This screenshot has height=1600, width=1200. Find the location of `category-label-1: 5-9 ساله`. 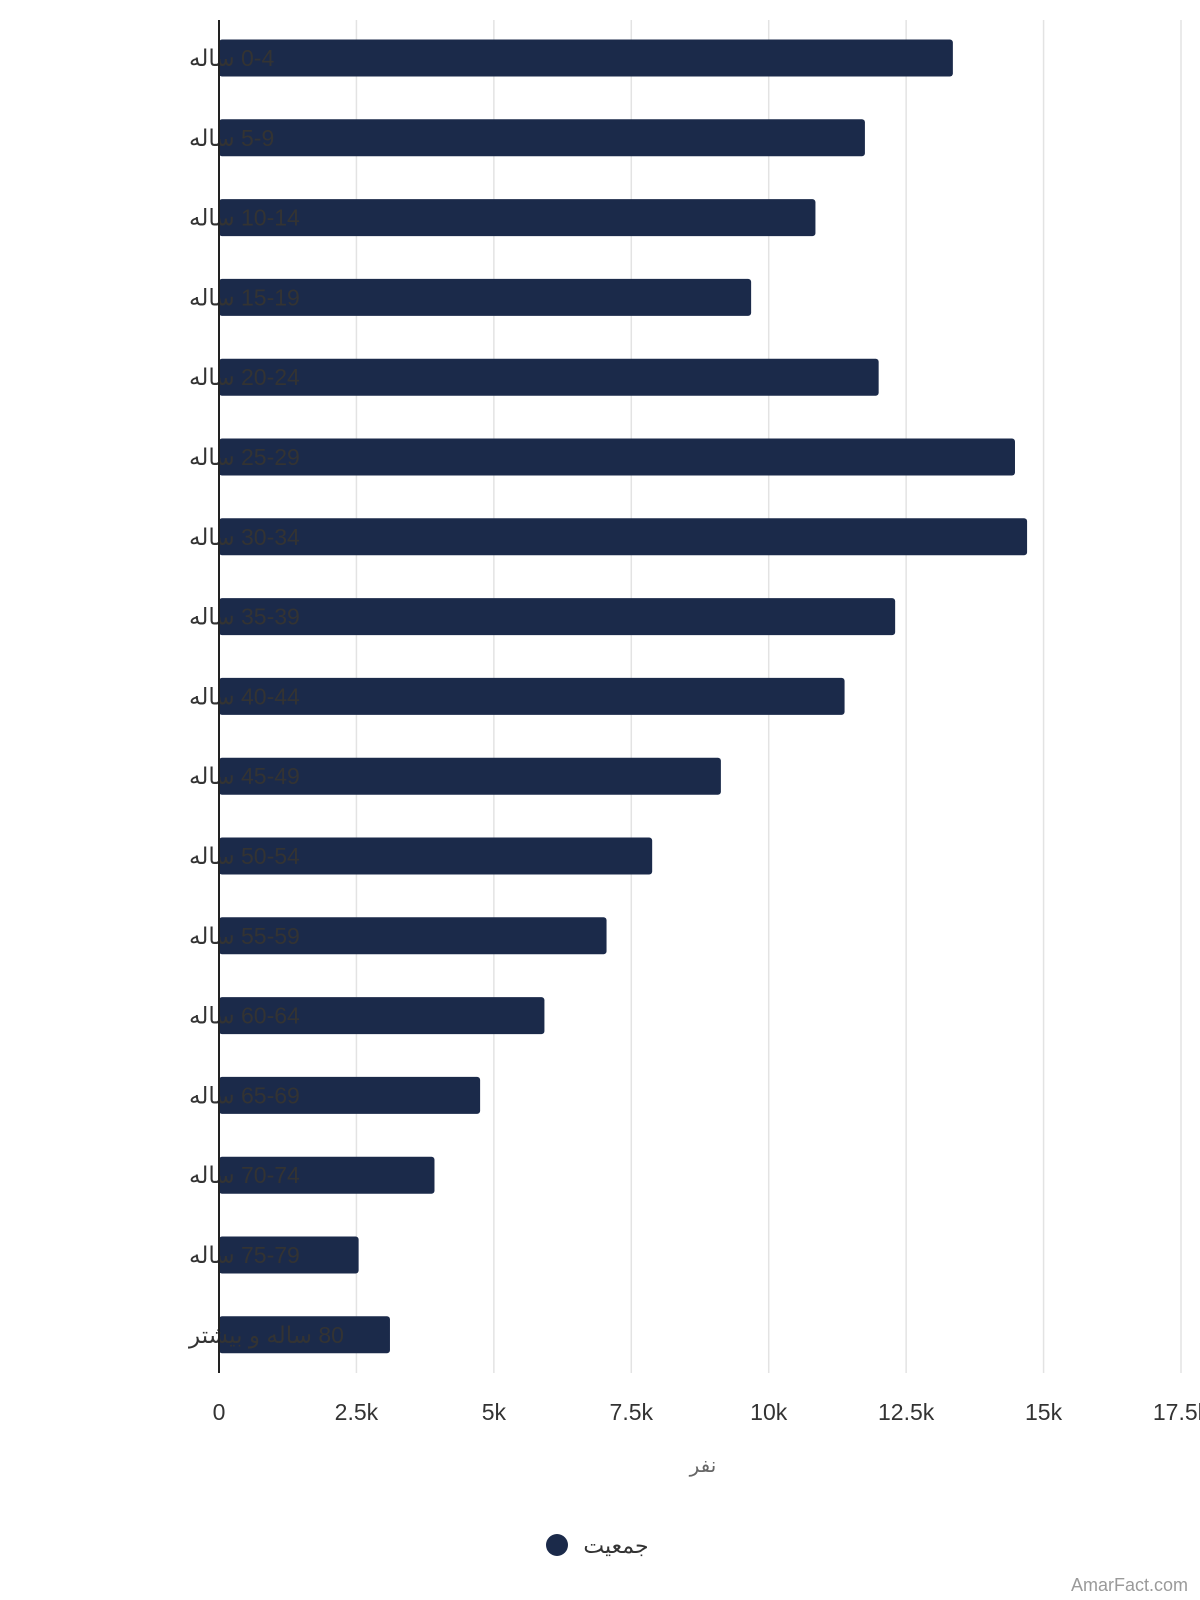

category-label-1: 5-9 ساله is located at coordinates (231, 138).